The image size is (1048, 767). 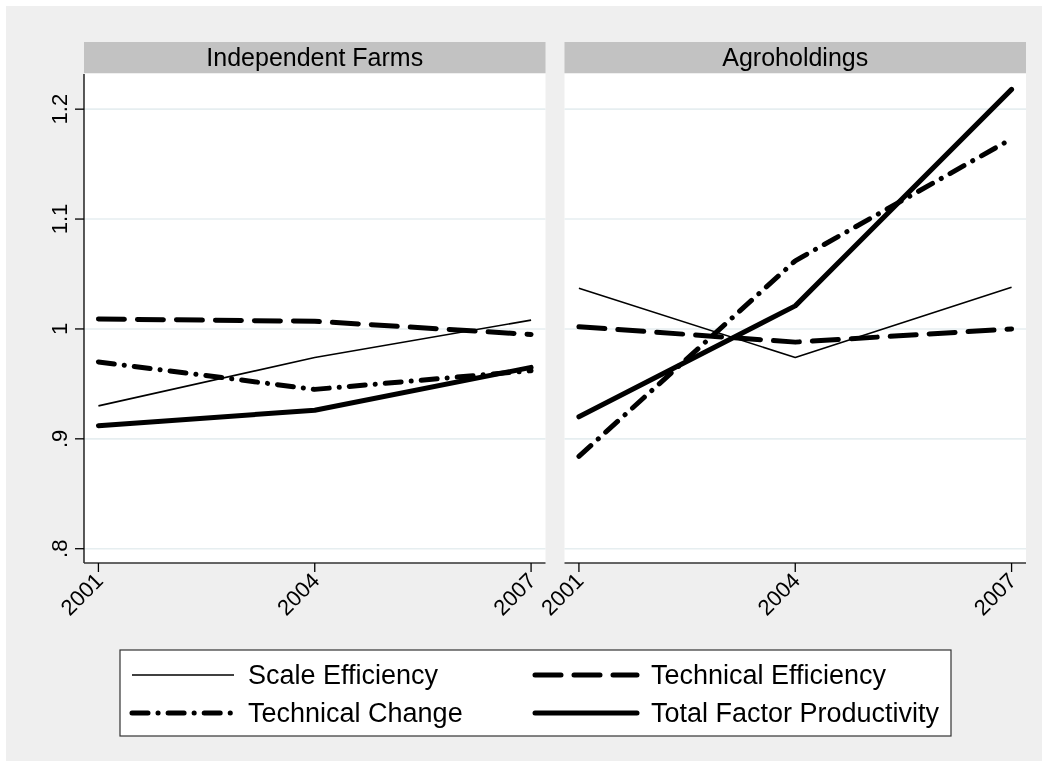 What do you see at coordinates (343, 675) in the screenshot?
I see `legend-label: Scale Efficiency` at bounding box center [343, 675].